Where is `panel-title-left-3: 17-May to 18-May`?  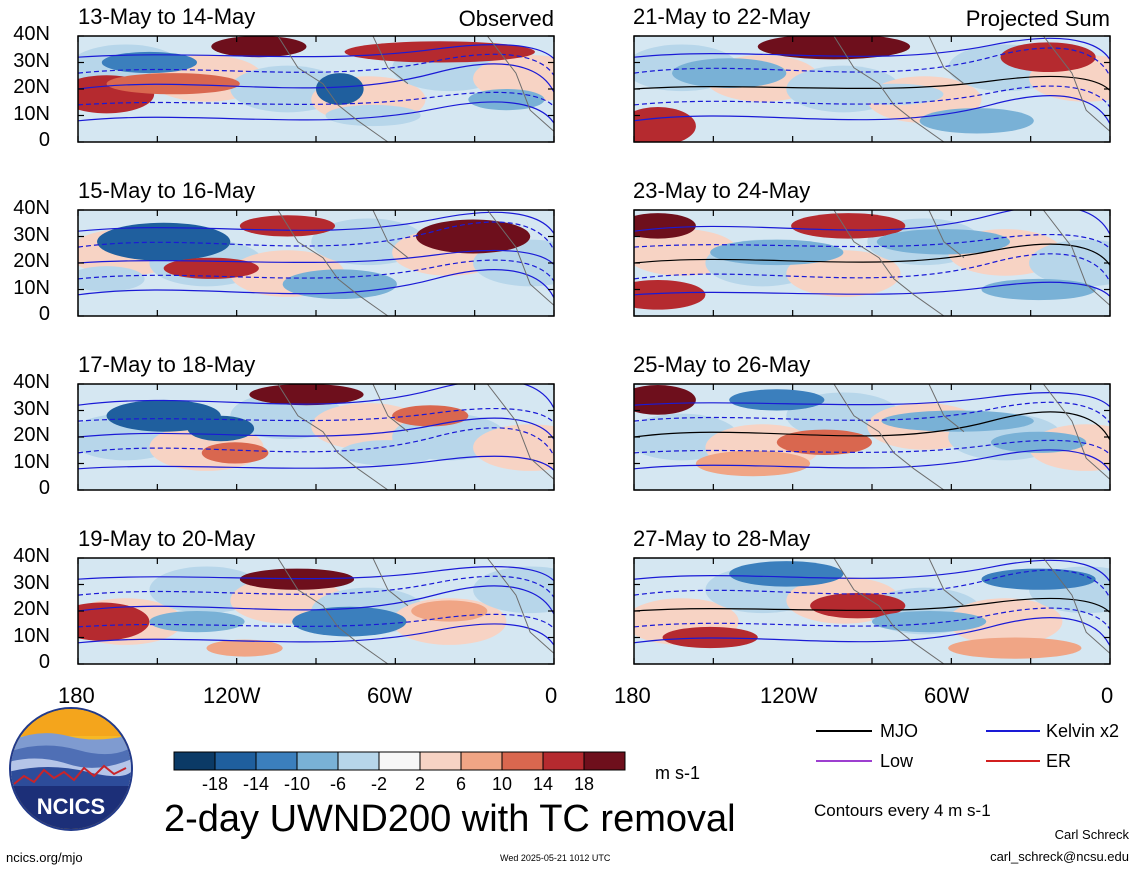
panel-title-left-3: 17-May to 18-May is located at coordinates (167, 364).